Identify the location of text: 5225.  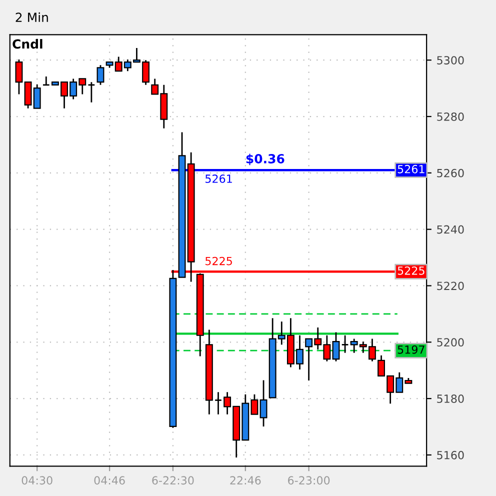
(219, 261).